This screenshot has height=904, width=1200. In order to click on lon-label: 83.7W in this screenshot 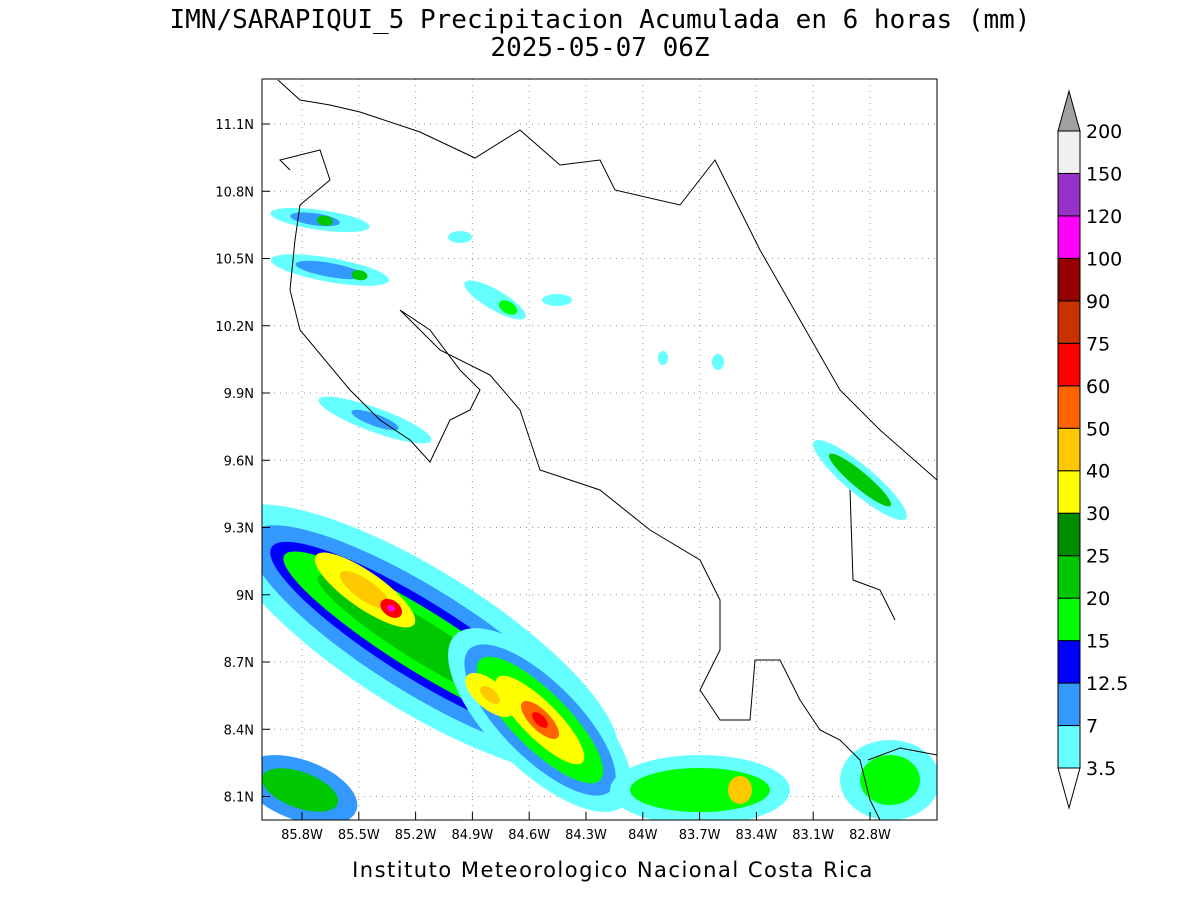, I will do `click(700, 835)`.